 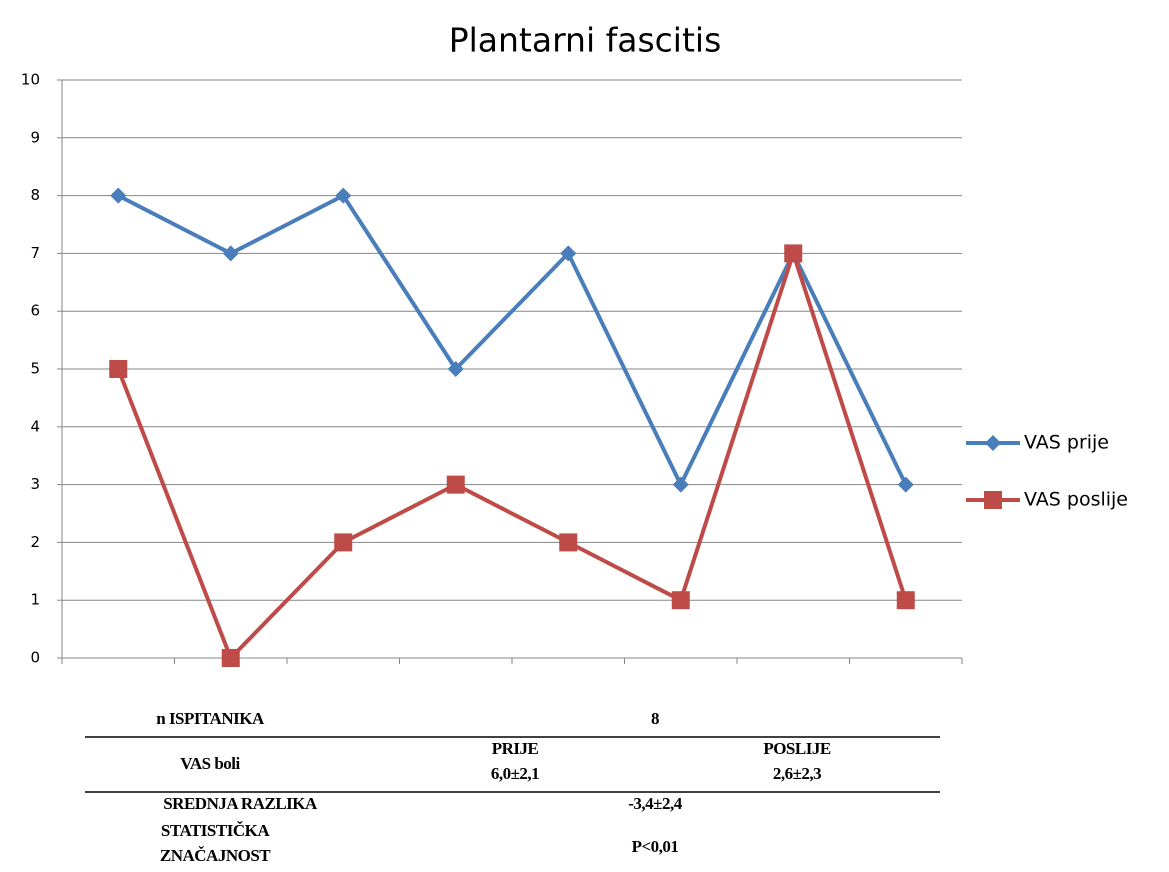 I want to click on legend-label: VAS poslije, so click(x=1076, y=500).